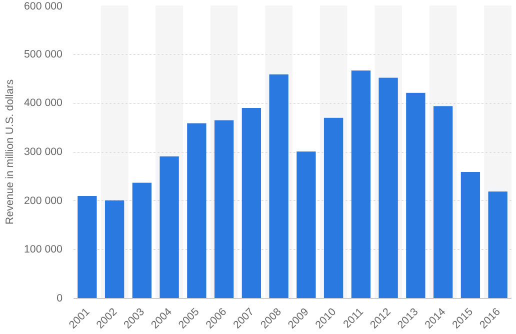  Describe the element at coordinates (10, 152) in the screenshot. I see `y-axis-title: Revenue in million U.S. dollars` at that location.